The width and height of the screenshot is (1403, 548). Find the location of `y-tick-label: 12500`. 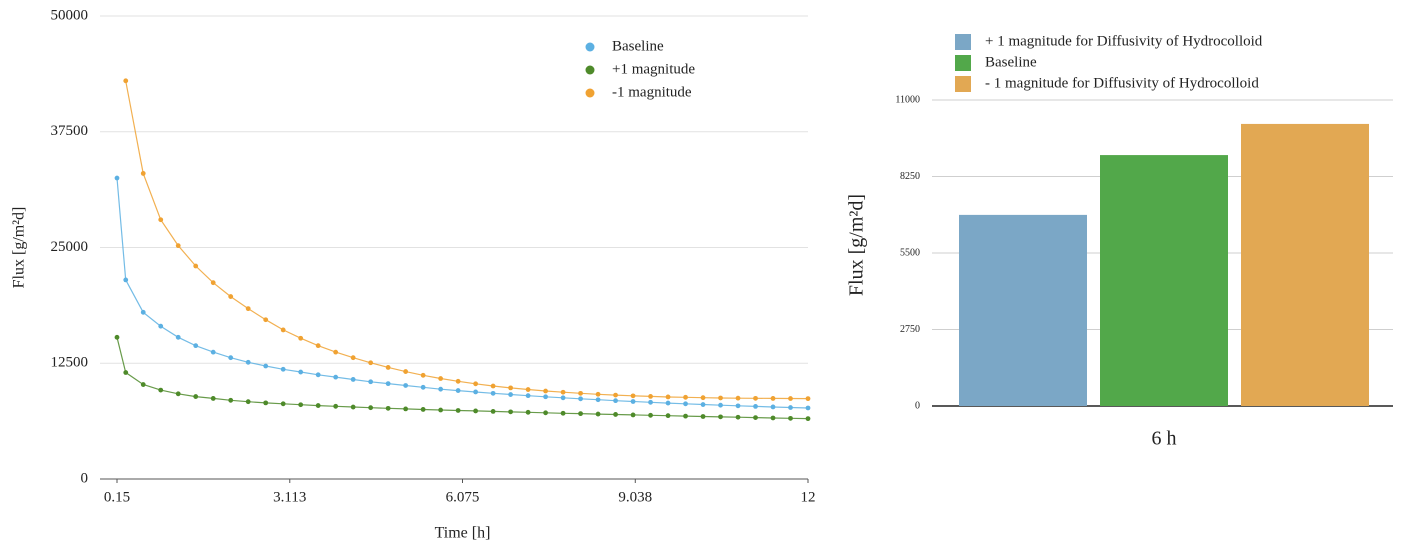

y-tick-label: 12500 is located at coordinates (70, 363).